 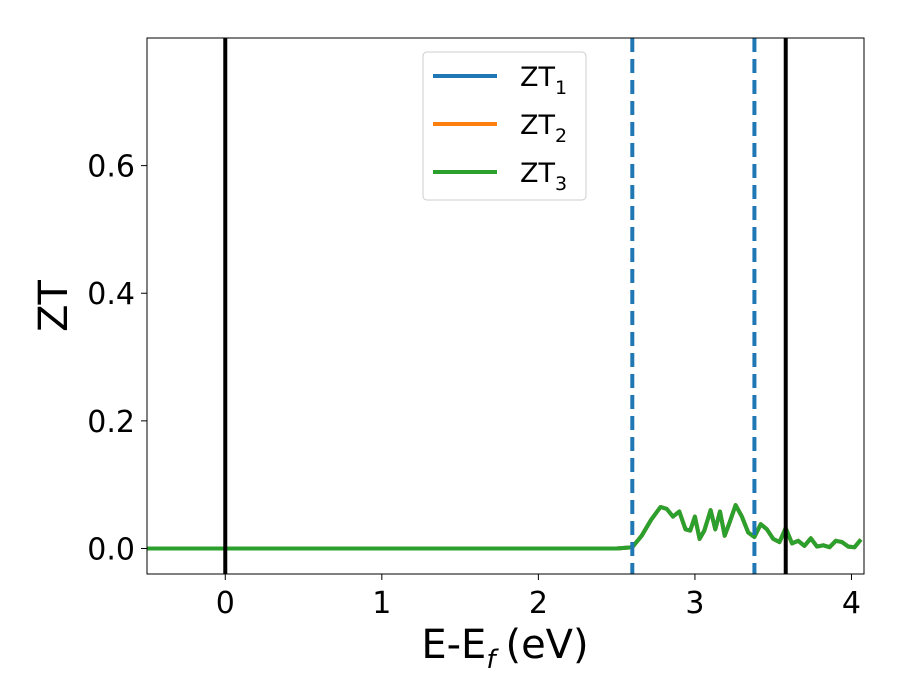 What do you see at coordinates (111, 549) in the screenshot?
I see `y-tick-label: 0.0` at bounding box center [111, 549].